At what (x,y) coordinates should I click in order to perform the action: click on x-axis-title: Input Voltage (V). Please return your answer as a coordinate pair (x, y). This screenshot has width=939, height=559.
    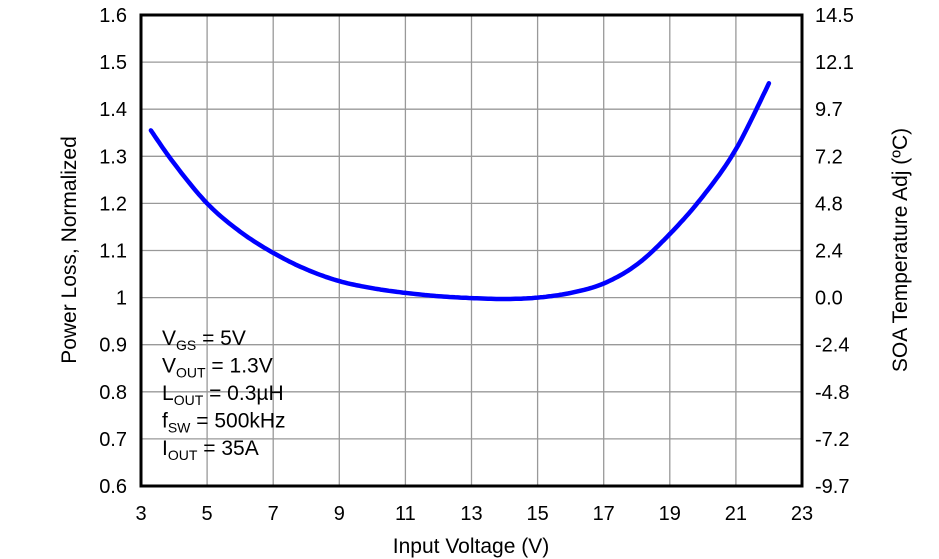
    Looking at the image, I should click on (471, 546).